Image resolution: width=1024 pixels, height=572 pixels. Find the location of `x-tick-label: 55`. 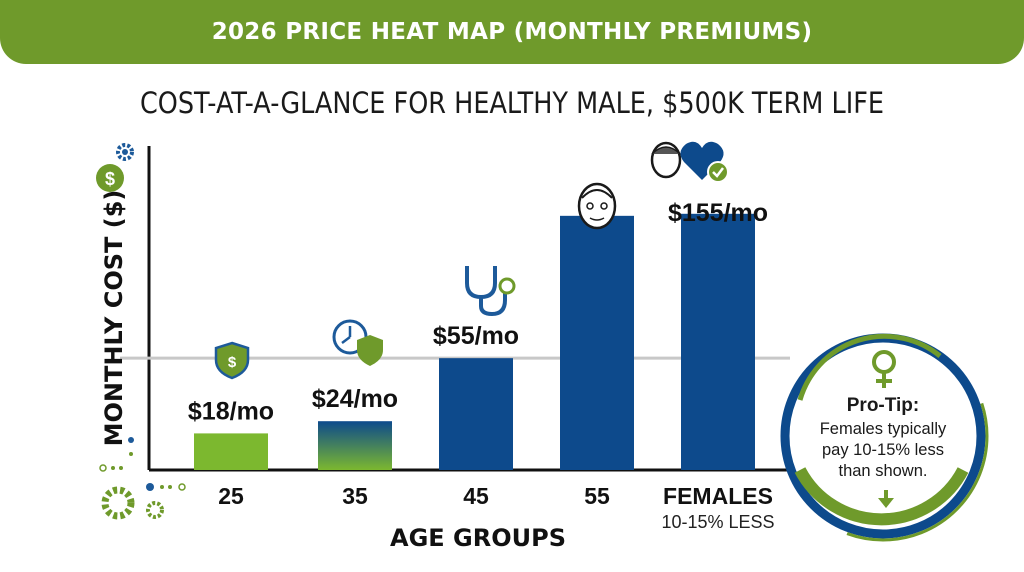

x-tick-label: 55 is located at coordinates (597, 496).